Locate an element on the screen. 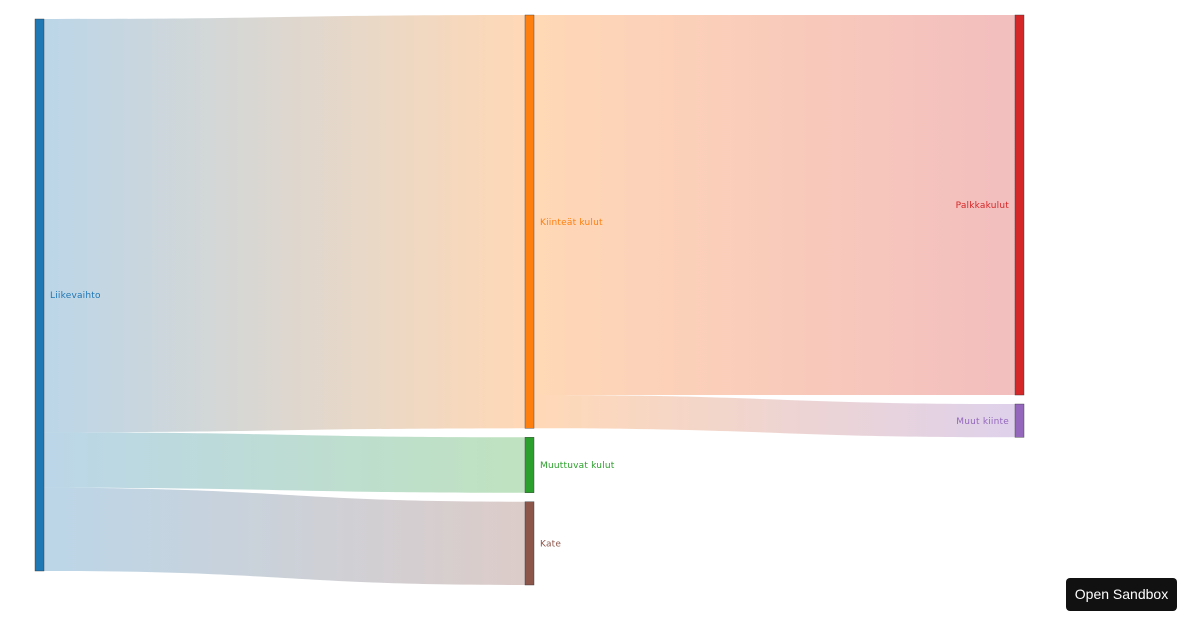 This screenshot has width=1200, height=630. node-label-kiinteat: Kiinteät kulut is located at coordinates (571, 223).